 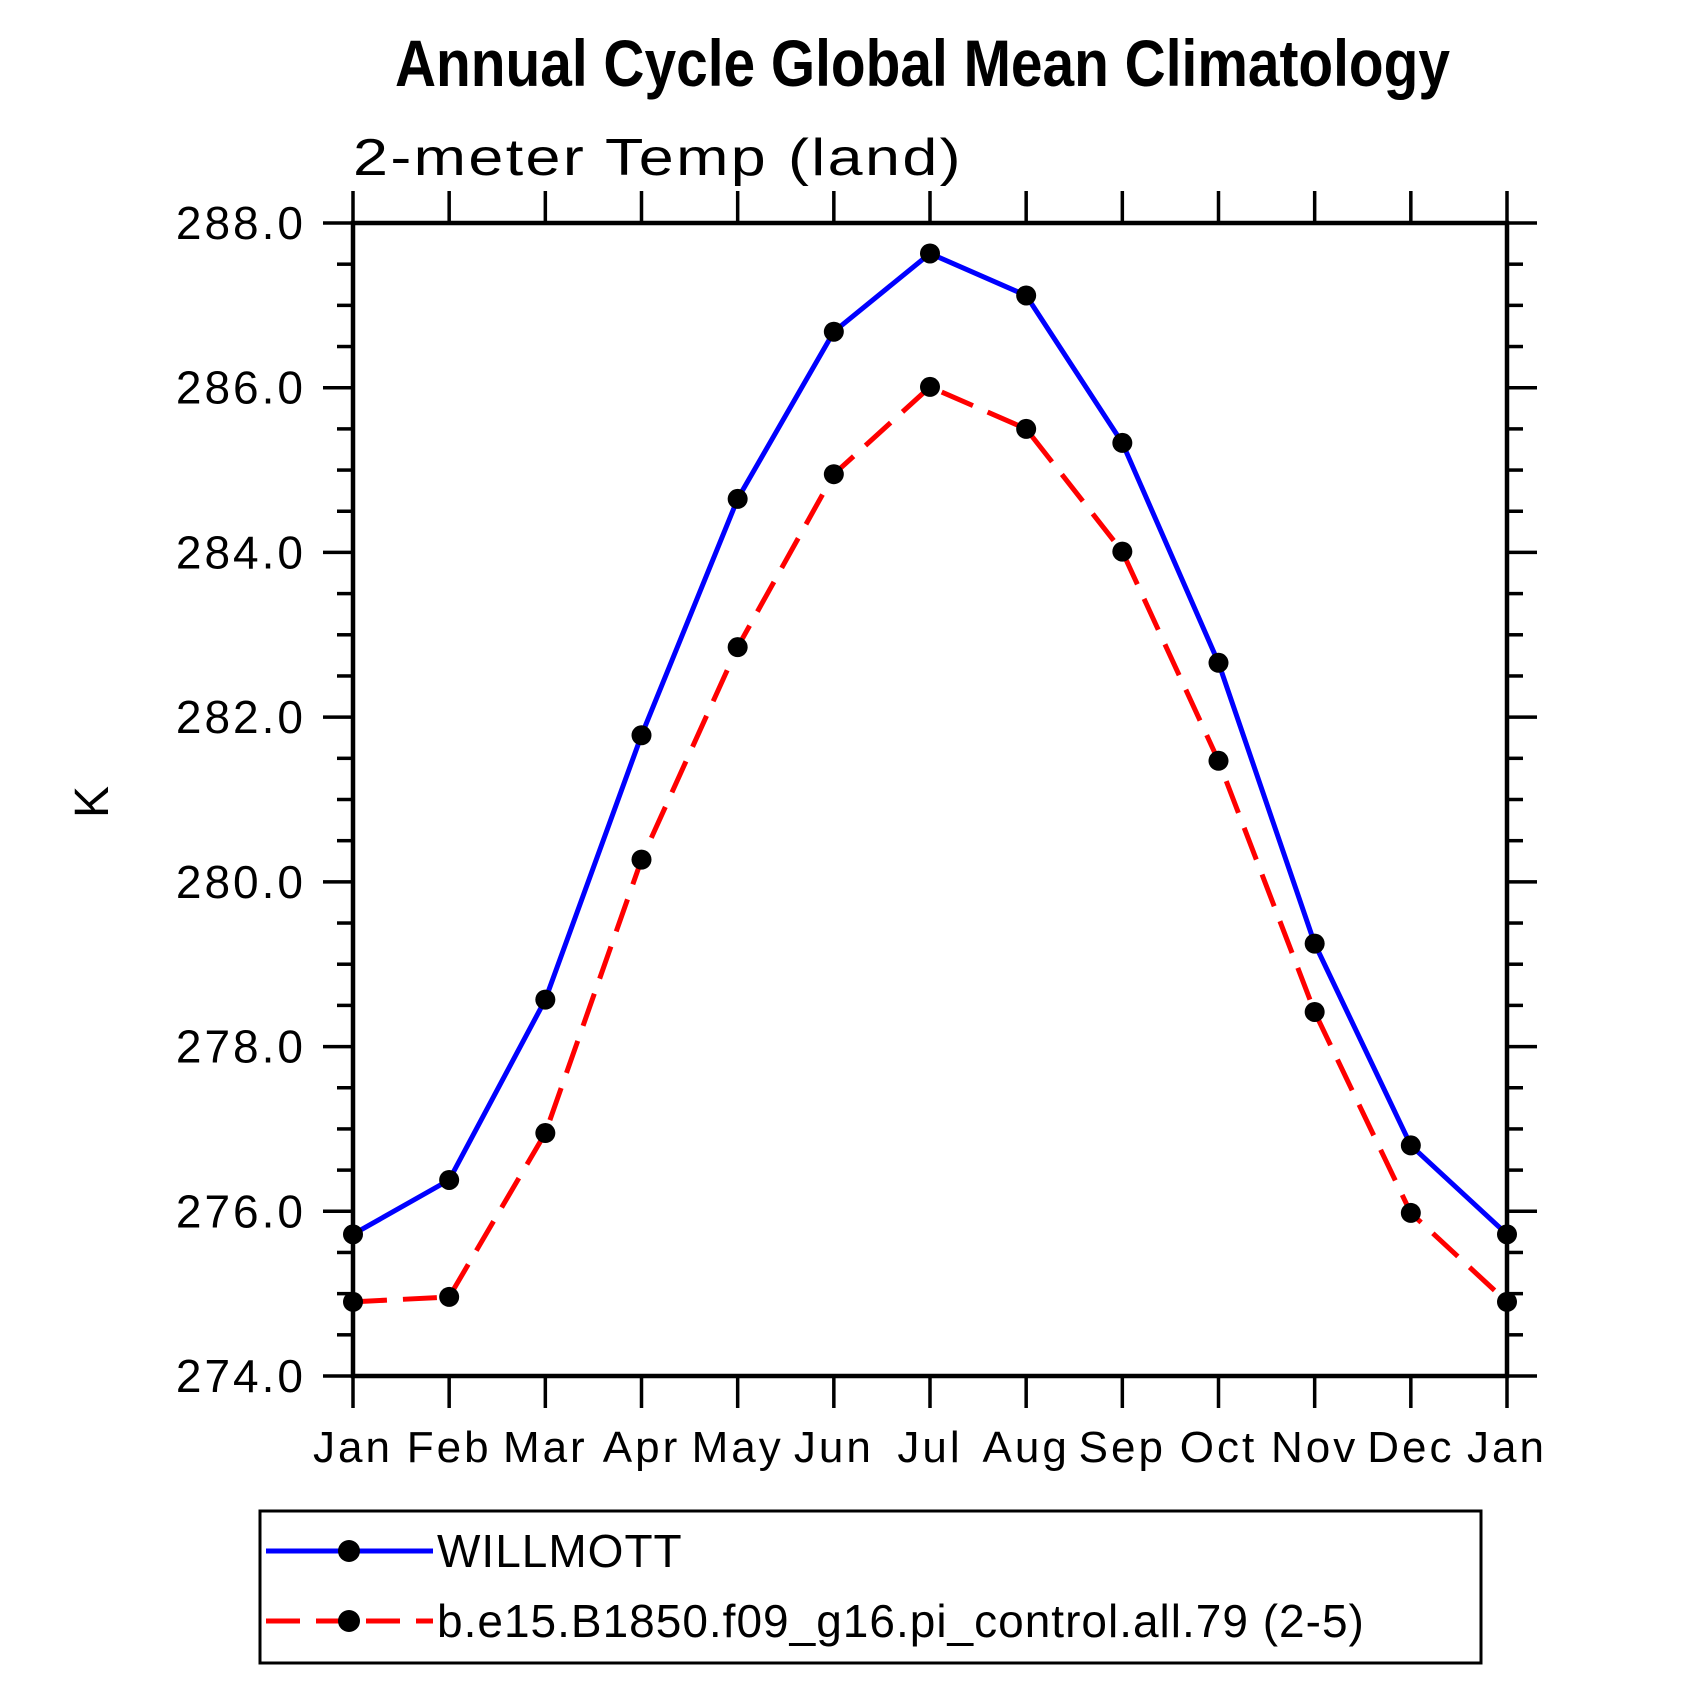 What do you see at coordinates (241, 1376) in the screenshot?
I see `y-tick-label: 274.0` at bounding box center [241, 1376].